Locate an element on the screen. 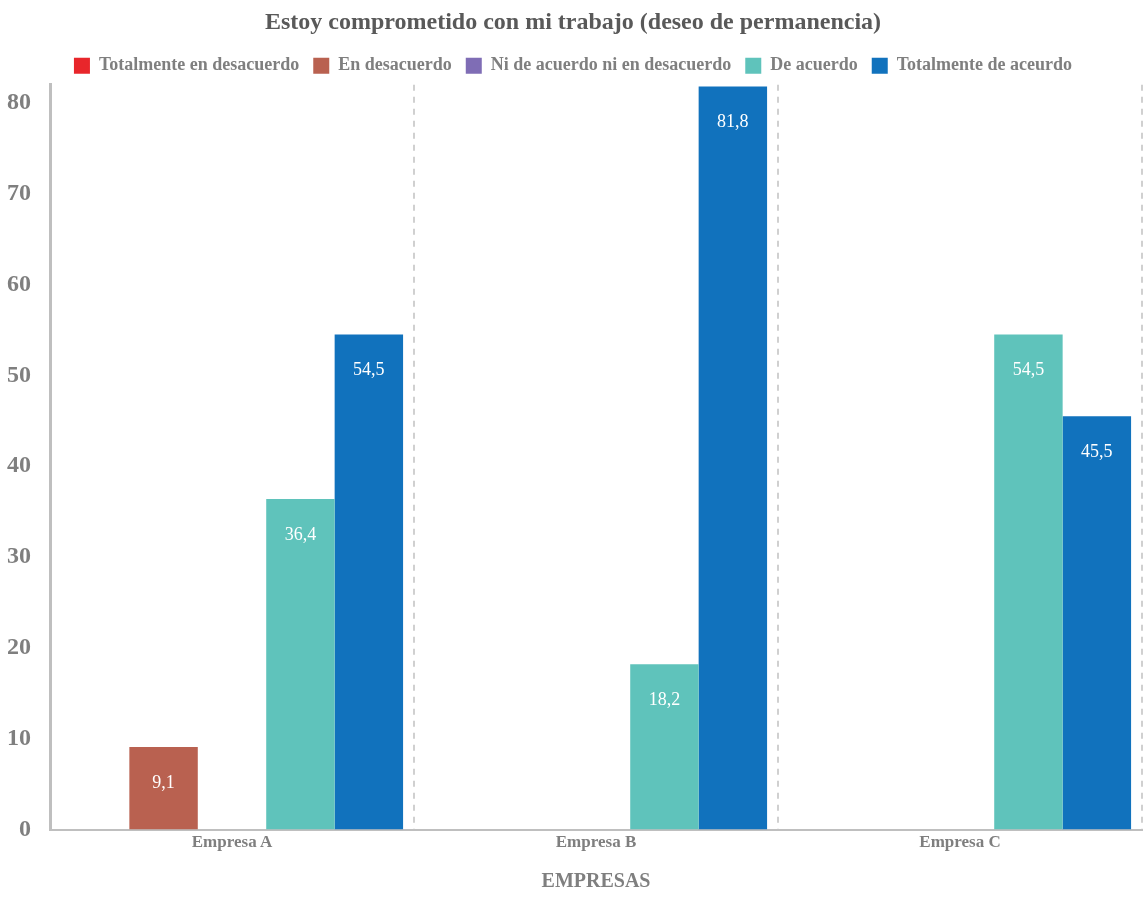 This screenshot has height=902, width=1144. y-tick-label: 50 is located at coordinates (19, 373).